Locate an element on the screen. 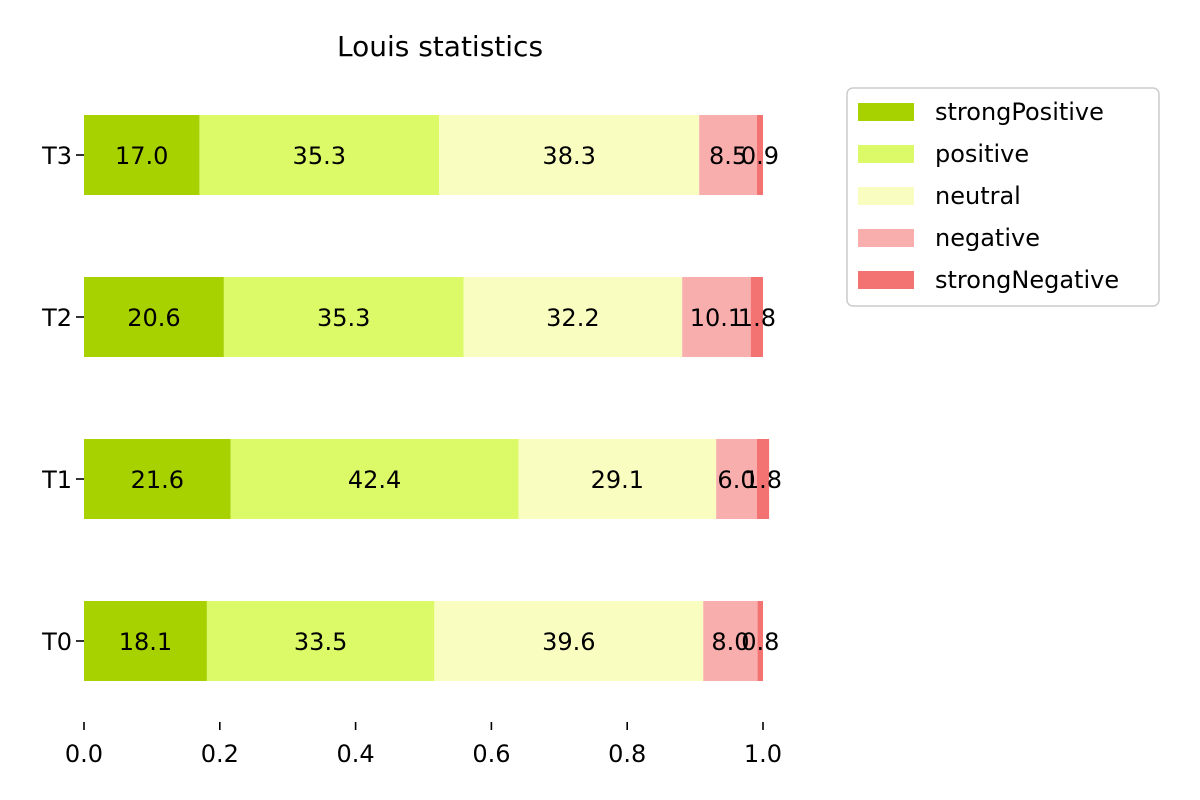 This screenshot has height=800, width=1200. bar-T0-neutral is located at coordinates (569, 641).